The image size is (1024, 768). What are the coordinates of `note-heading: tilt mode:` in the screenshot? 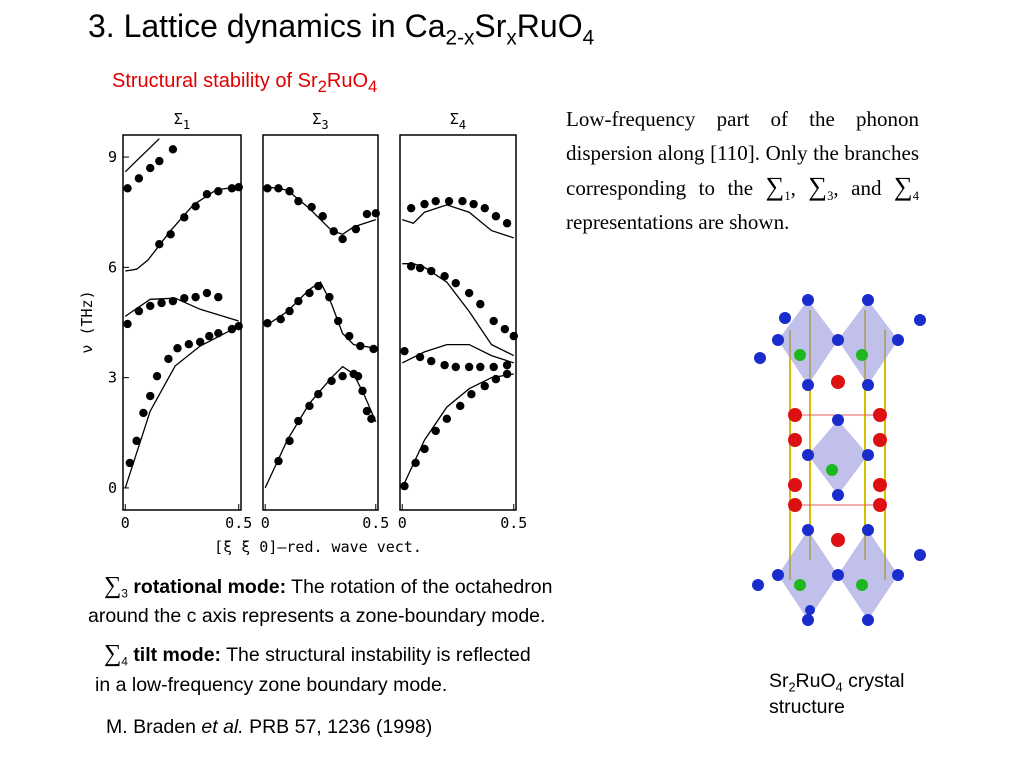 It's located at (177, 655).